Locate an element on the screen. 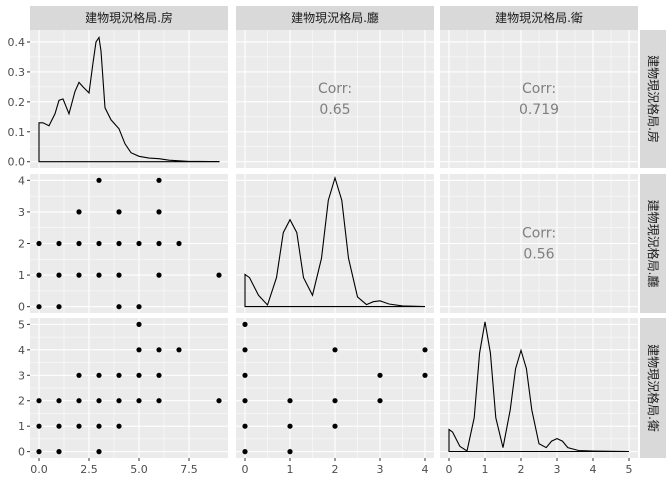 The image size is (672, 480). corr-value: 0.65 is located at coordinates (334, 110).